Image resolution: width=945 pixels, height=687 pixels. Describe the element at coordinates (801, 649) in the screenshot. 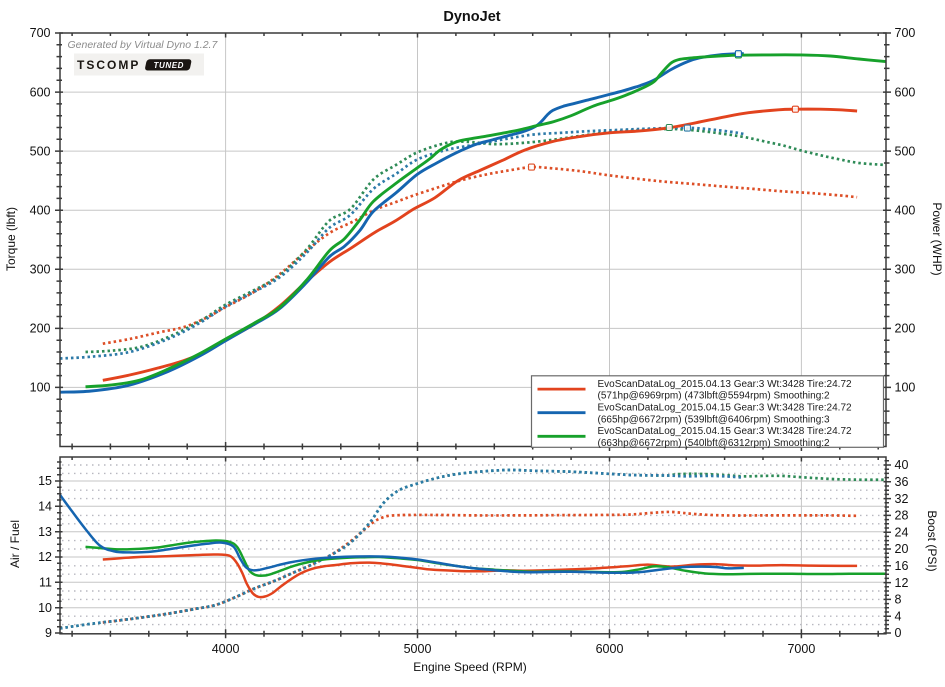

I see `svg-text: 7000` at that location.